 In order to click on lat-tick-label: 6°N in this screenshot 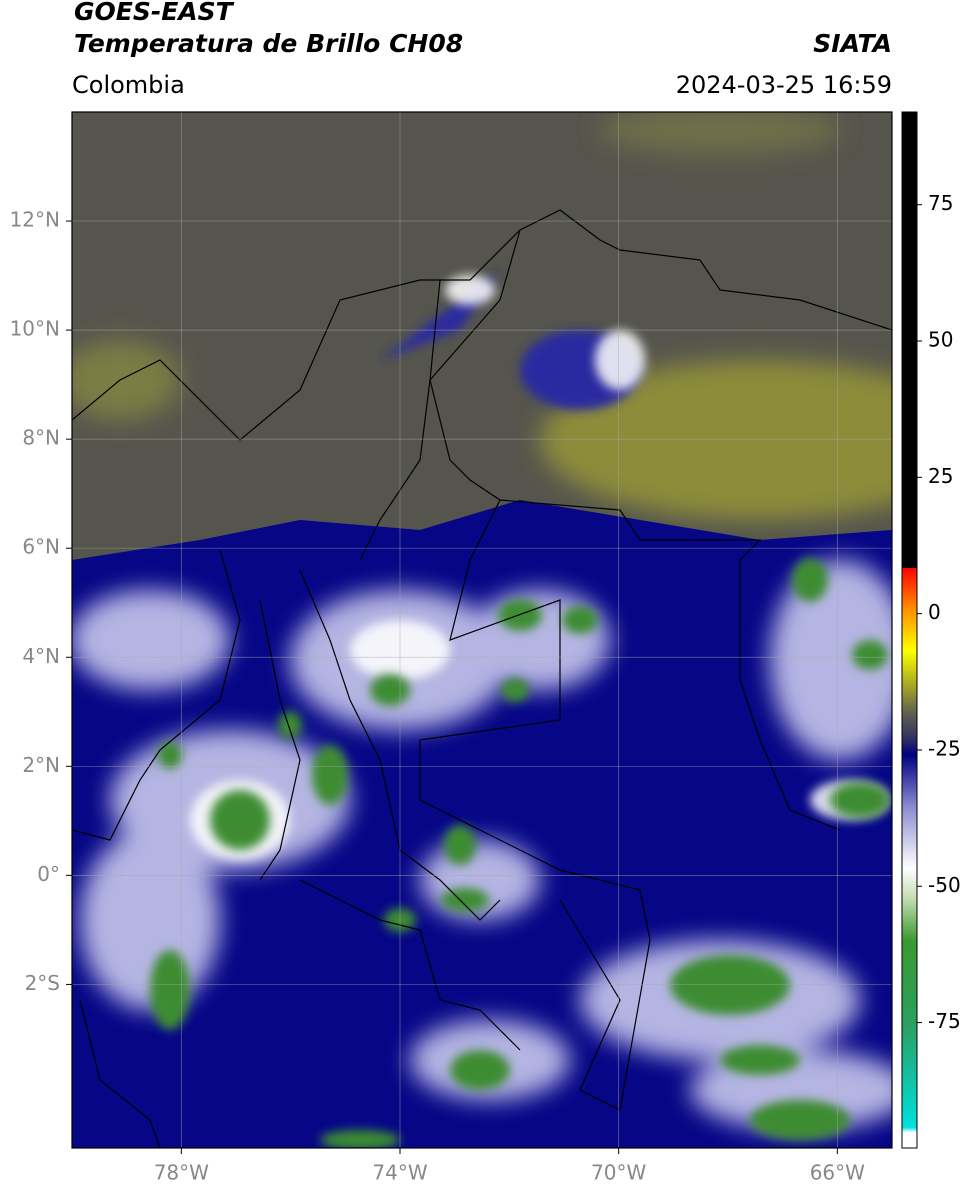, I will do `click(41, 547)`.